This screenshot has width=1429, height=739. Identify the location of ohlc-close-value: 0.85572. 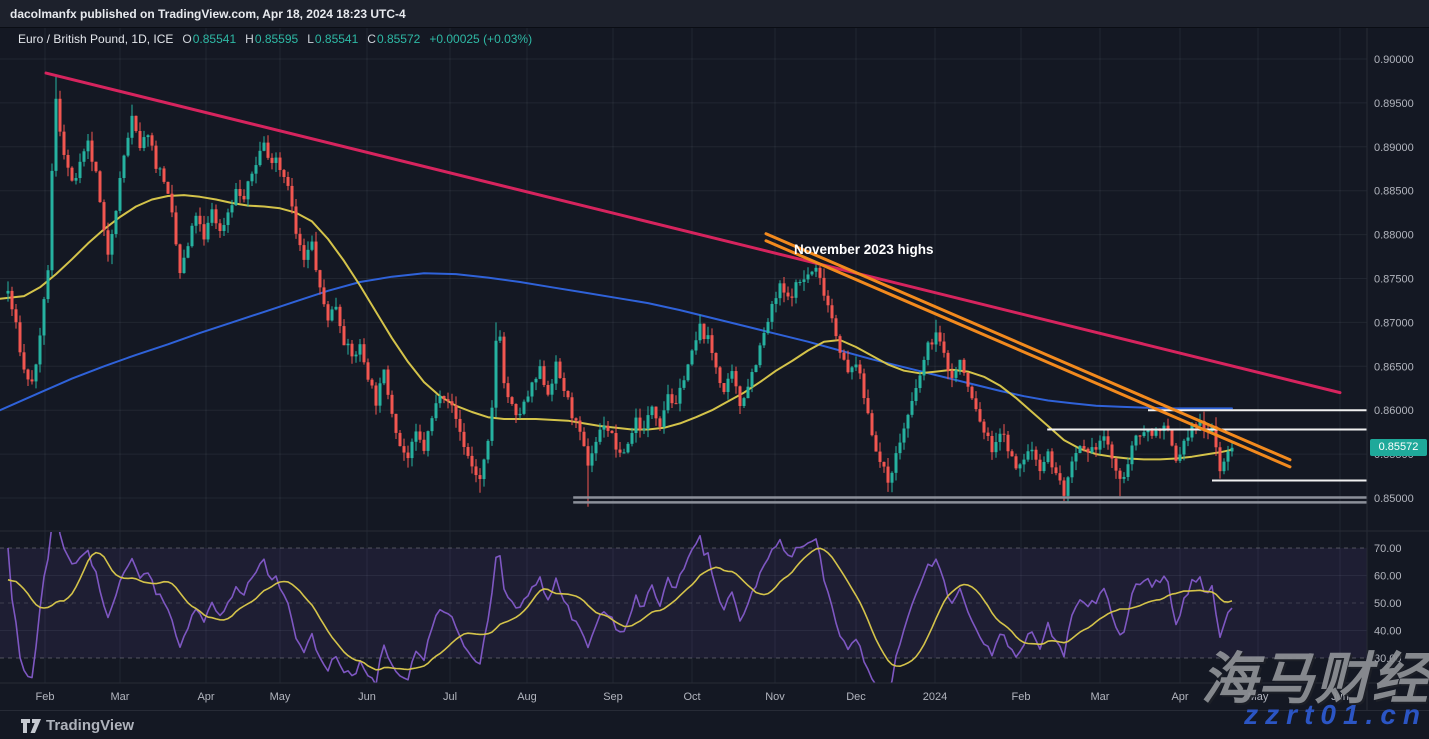
(398, 39).